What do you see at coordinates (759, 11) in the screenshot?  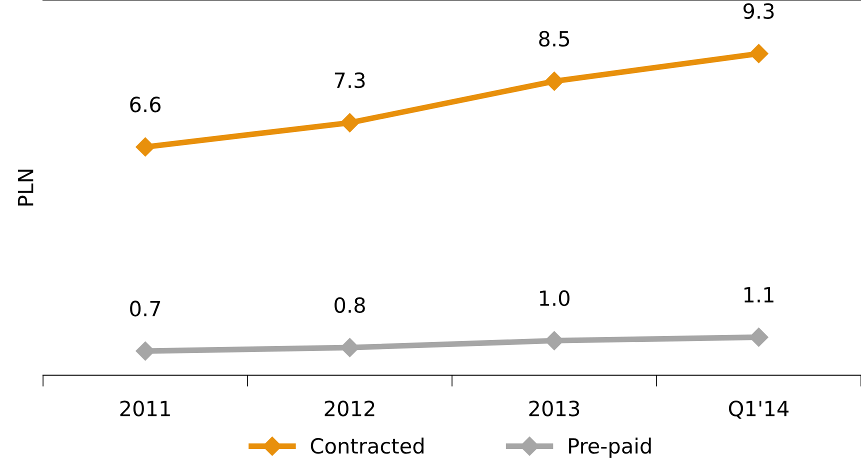 I see `data-label: 9.3` at bounding box center [759, 11].